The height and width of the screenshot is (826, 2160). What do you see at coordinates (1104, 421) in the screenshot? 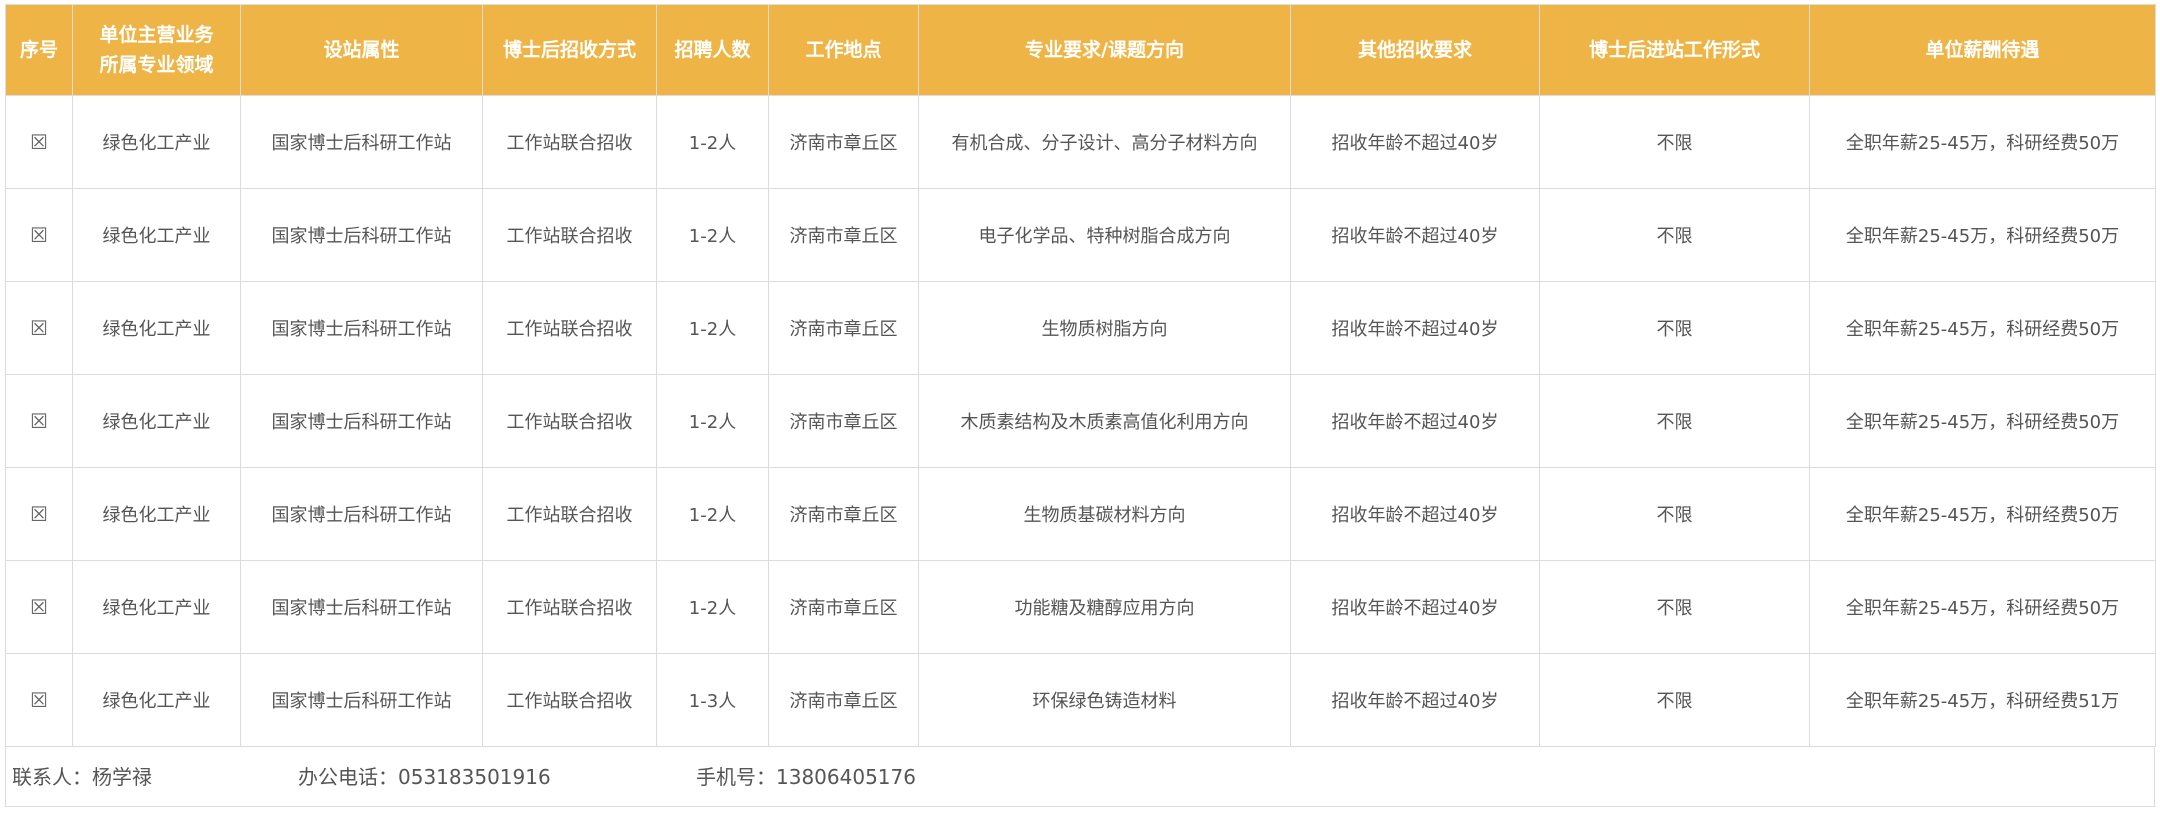
I see `cell-direction: 木质素结构及木质素高值化利用方向` at bounding box center [1104, 421].